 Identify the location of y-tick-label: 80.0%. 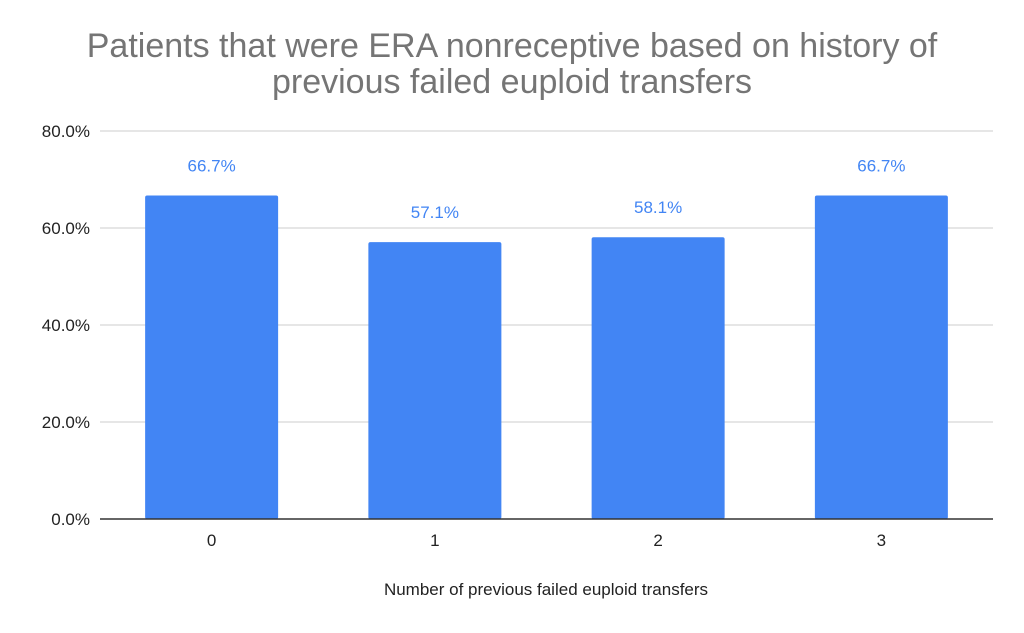
(66, 131).